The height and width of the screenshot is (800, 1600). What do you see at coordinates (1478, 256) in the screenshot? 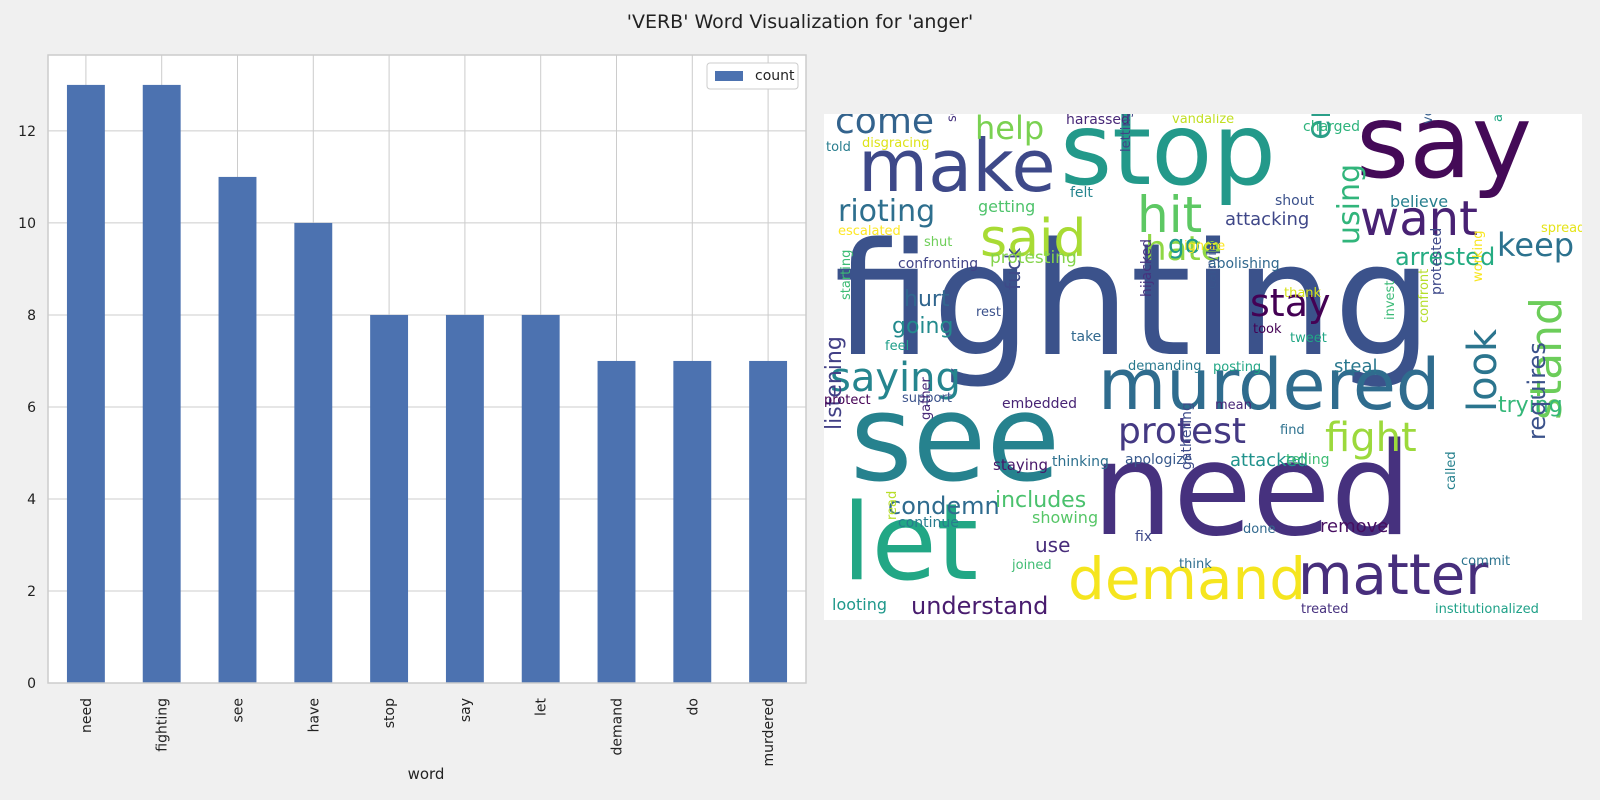
I see `cloud-word: working` at bounding box center [1478, 256].